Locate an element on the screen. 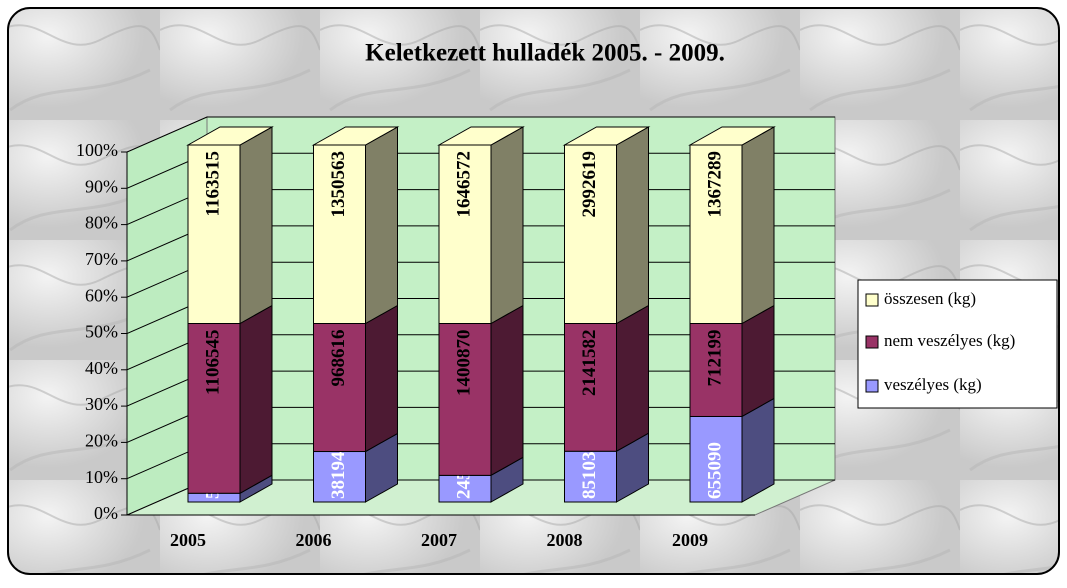 The image size is (1067, 588). y-tick-label: 80% is located at coordinates (101, 223).